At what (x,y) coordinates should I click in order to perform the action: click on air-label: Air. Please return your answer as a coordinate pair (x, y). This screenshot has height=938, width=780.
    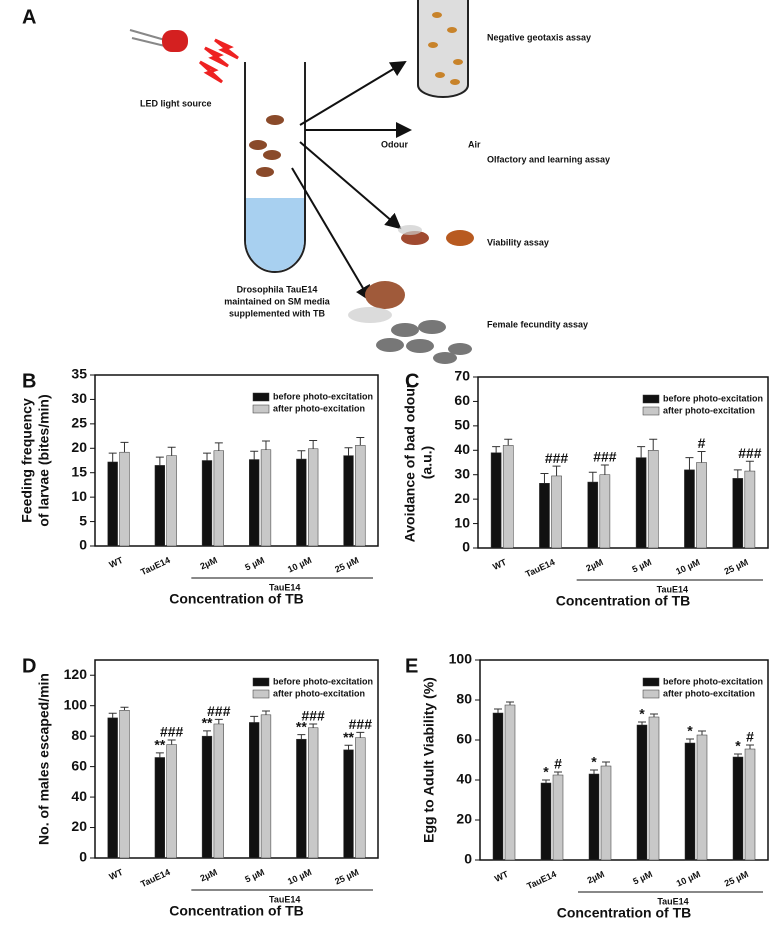
    Looking at the image, I should click on (474, 144).